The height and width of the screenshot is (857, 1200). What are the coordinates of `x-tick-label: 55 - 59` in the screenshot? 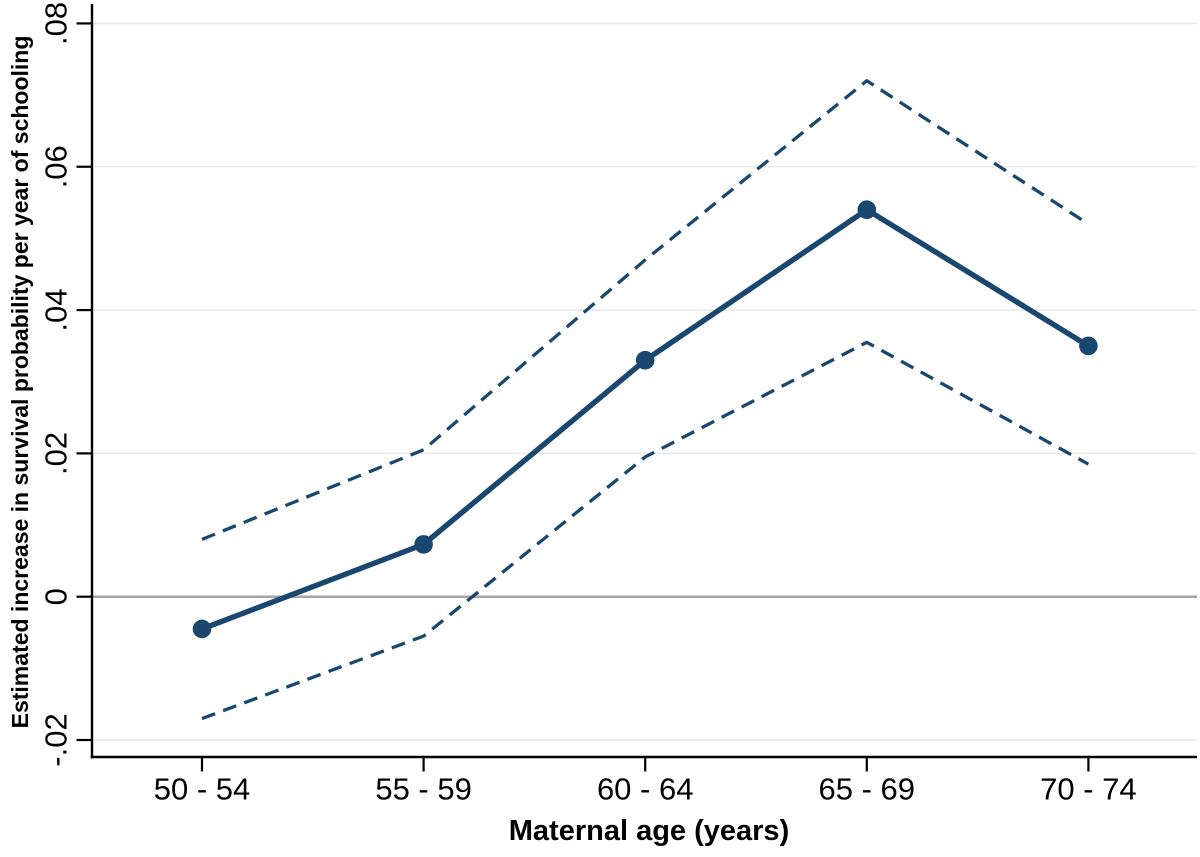 It's located at (423, 789).